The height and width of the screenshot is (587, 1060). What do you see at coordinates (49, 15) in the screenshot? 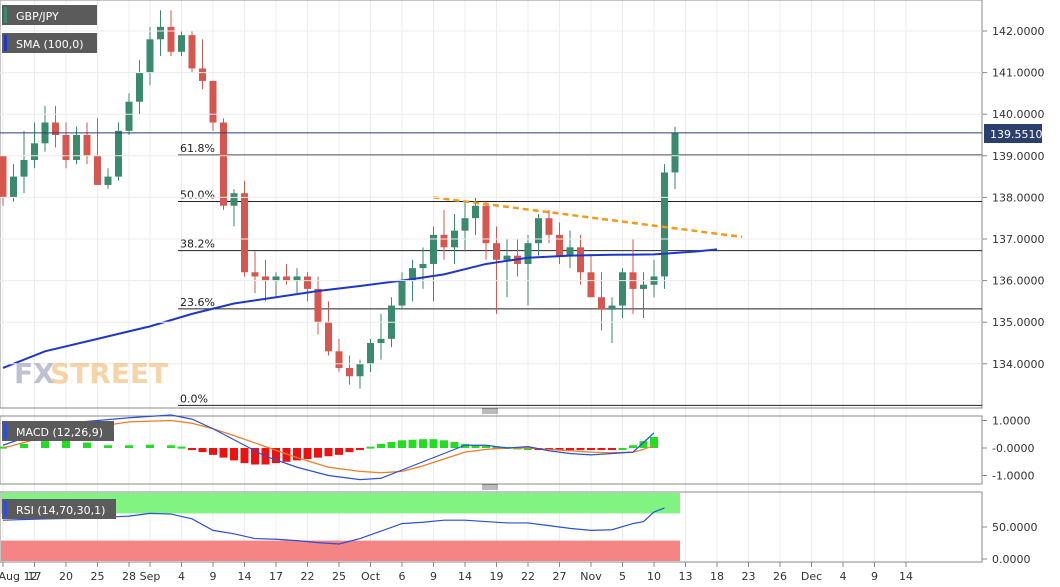
I see `legend-symbol: GBP/JPY` at bounding box center [49, 15].